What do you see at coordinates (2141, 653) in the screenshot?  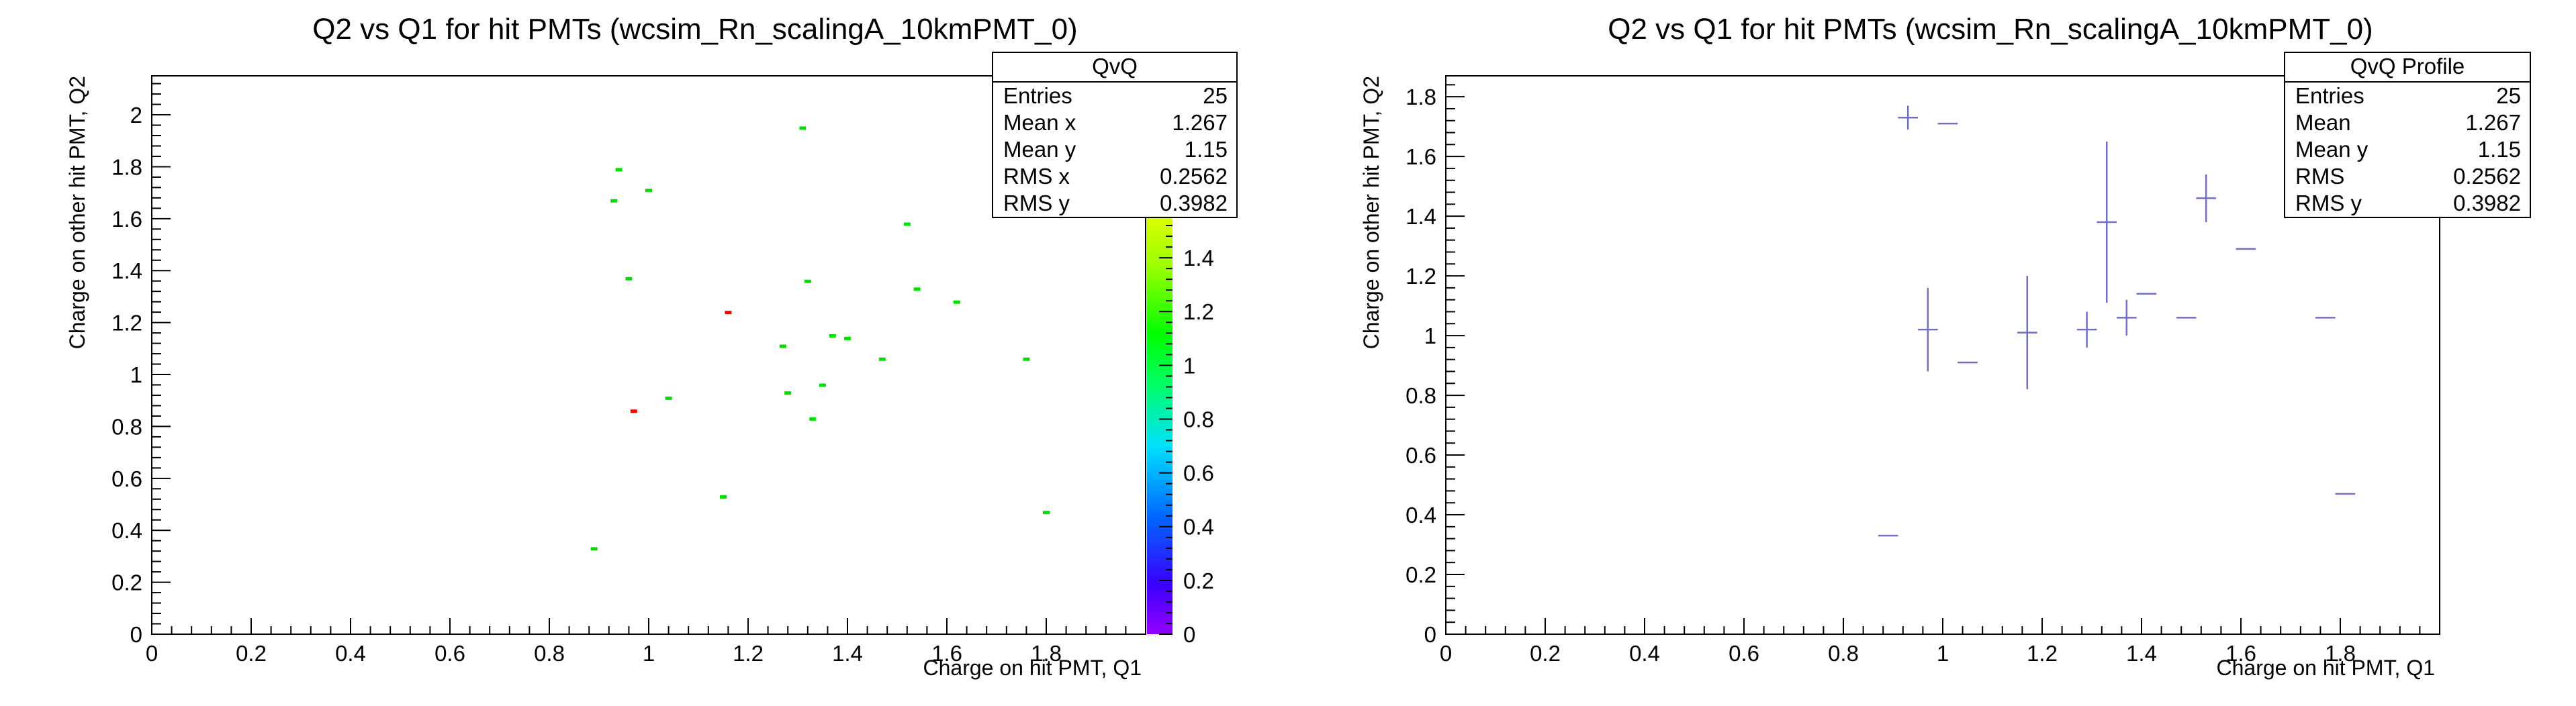 I see `right-x-tick-label: 1.4` at bounding box center [2141, 653].